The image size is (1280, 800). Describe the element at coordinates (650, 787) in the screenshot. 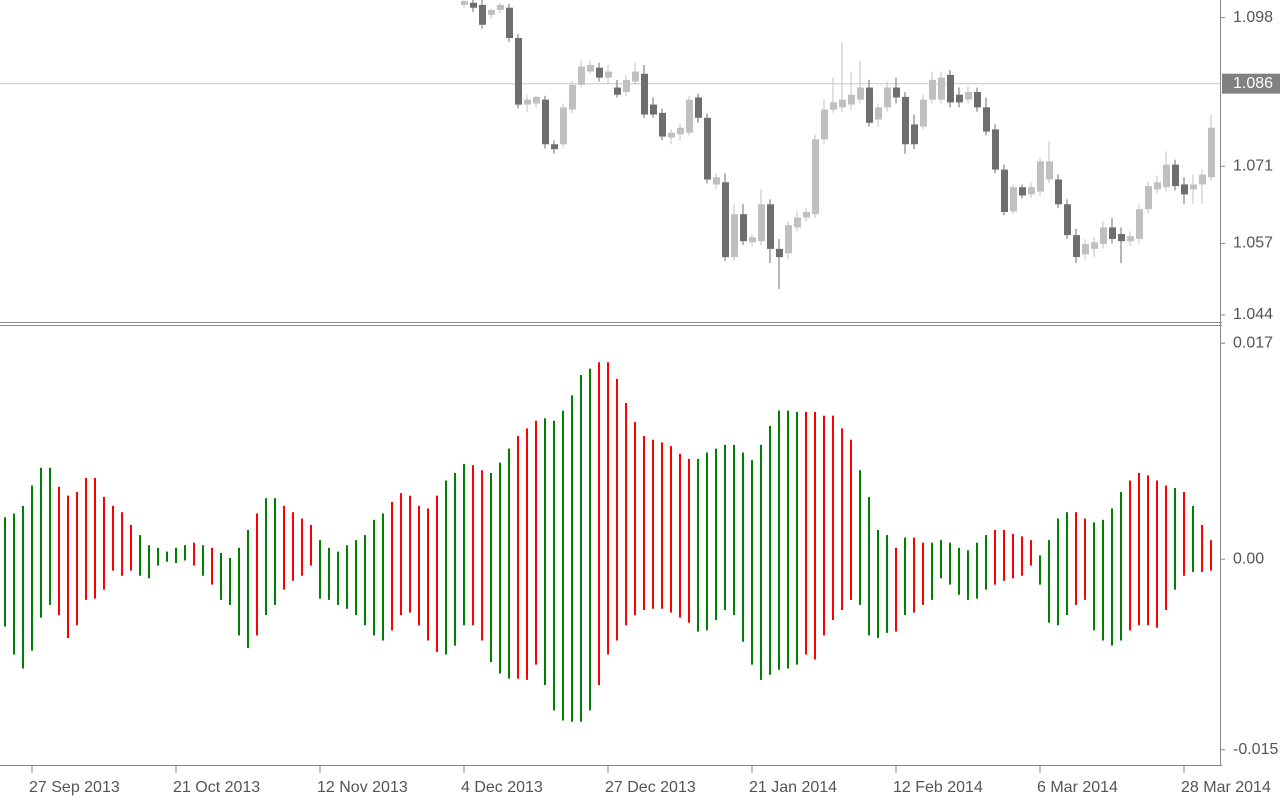

I see `x-tick-label: 27 Dec 2013` at that location.